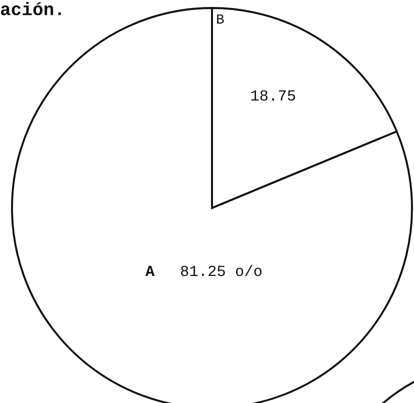 The width and height of the screenshot is (414, 403). Describe the element at coordinates (220, 19) in the screenshot. I see `slice-label: B` at that location.